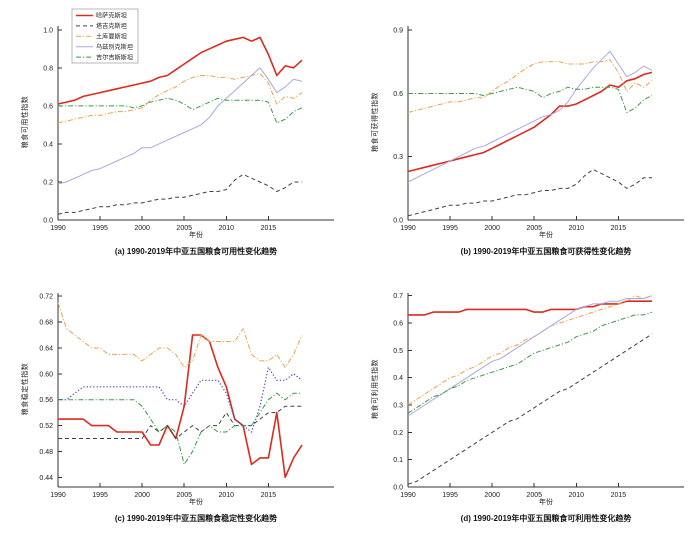 This screenshot has width=700, height=534. What do you see at coordinates (46, 452) in the screenshot?
I see `y-tick-label: 0.48` at bounding box center [46, 452].